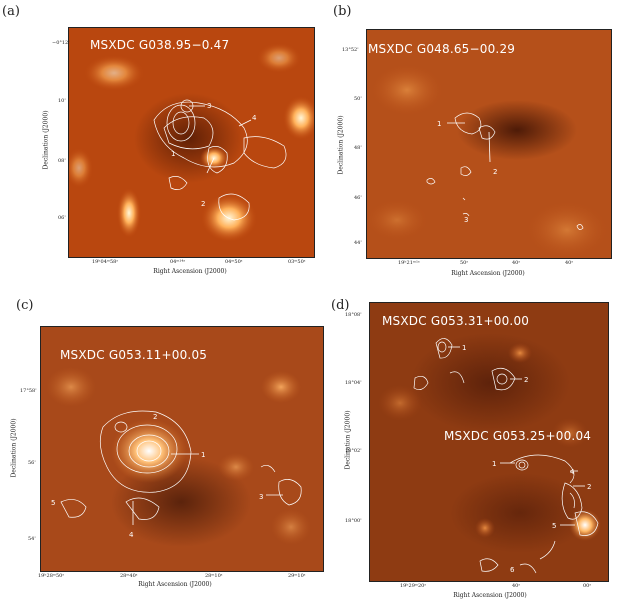 This screenshot has width=623, height=608. I want to click on x-tick-label: 04ᵐ50ˢ, so click(234, 262).